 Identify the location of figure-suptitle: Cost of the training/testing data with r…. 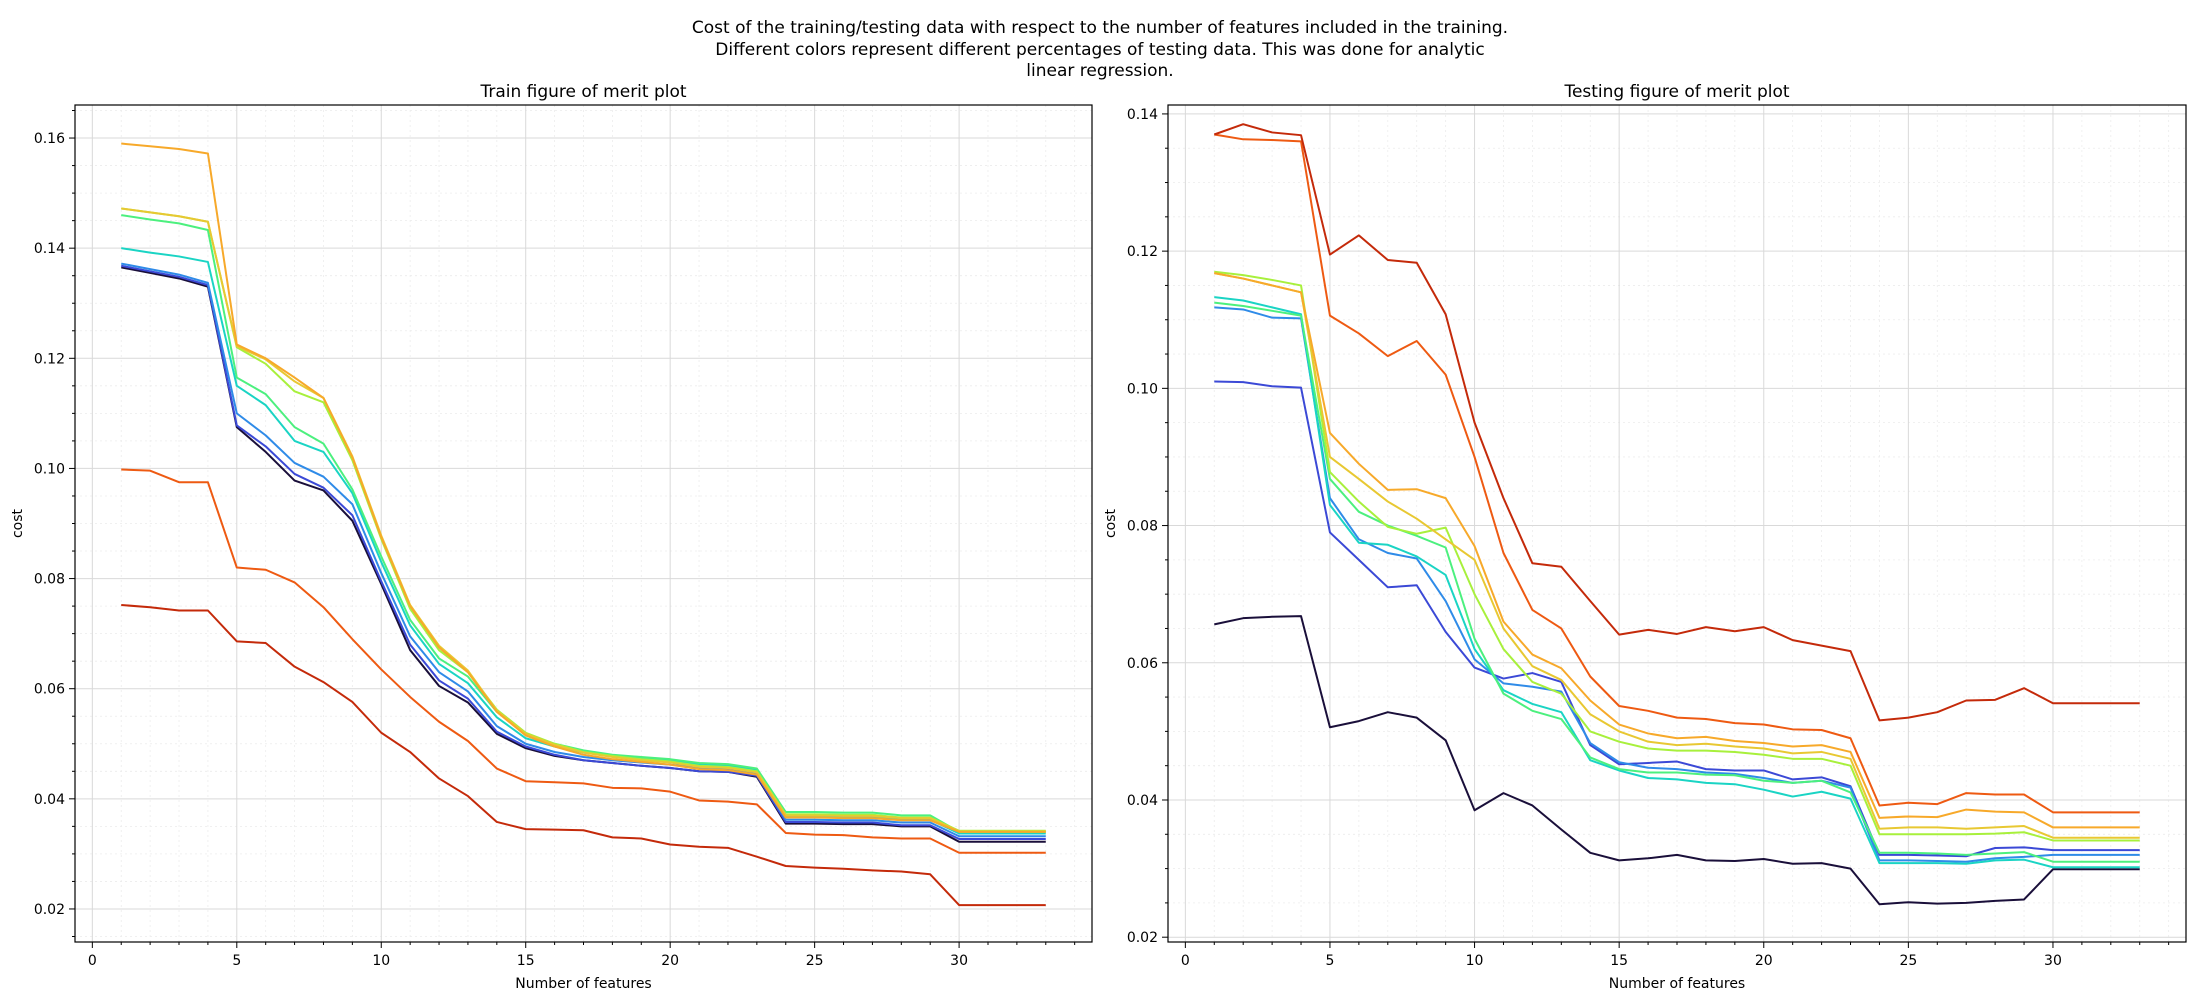
(1100, 49).